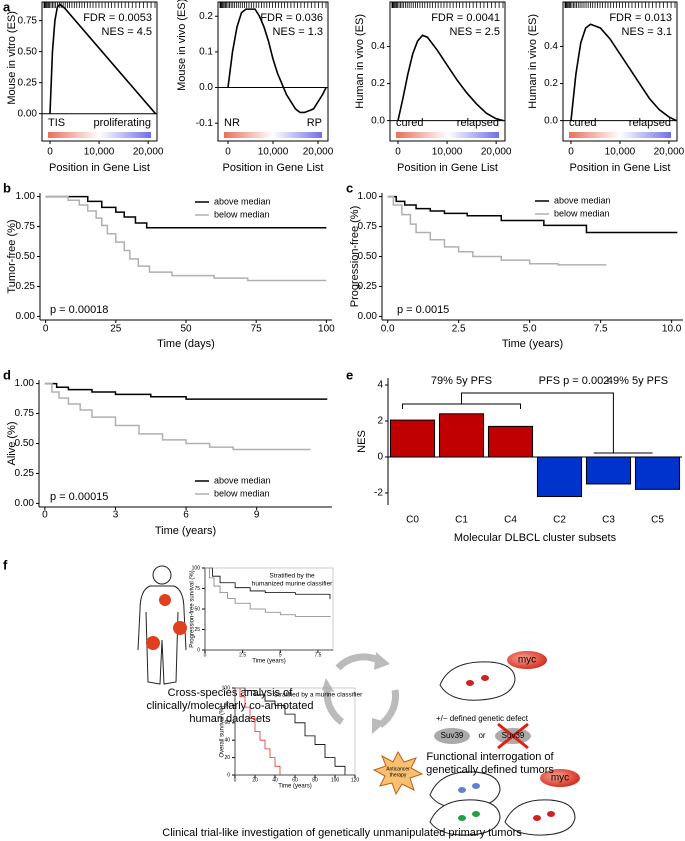 The image size is (685, 841). Describe the element at coordinates (186, 329) in the screenshot. I see `x-tick-label: 50` at that location.